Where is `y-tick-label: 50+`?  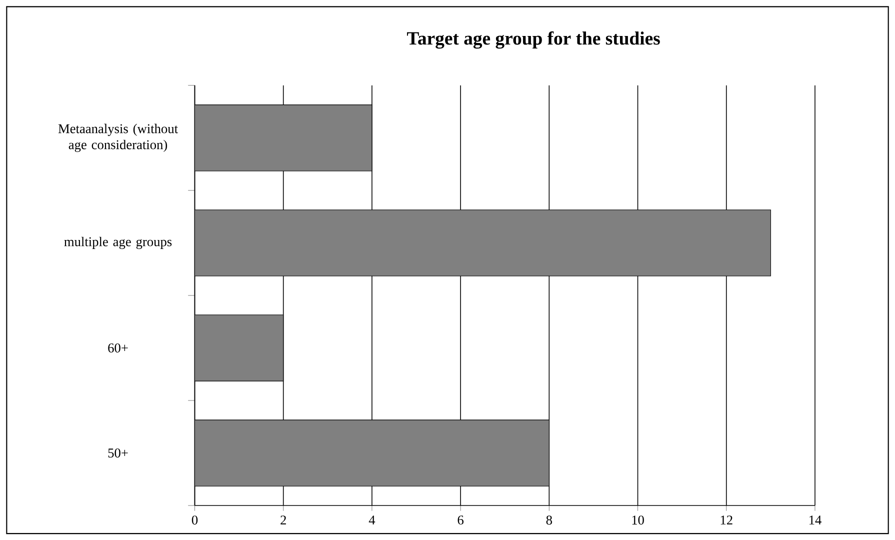
y-tick-label: 50+ is located at coordinates (118, 453).